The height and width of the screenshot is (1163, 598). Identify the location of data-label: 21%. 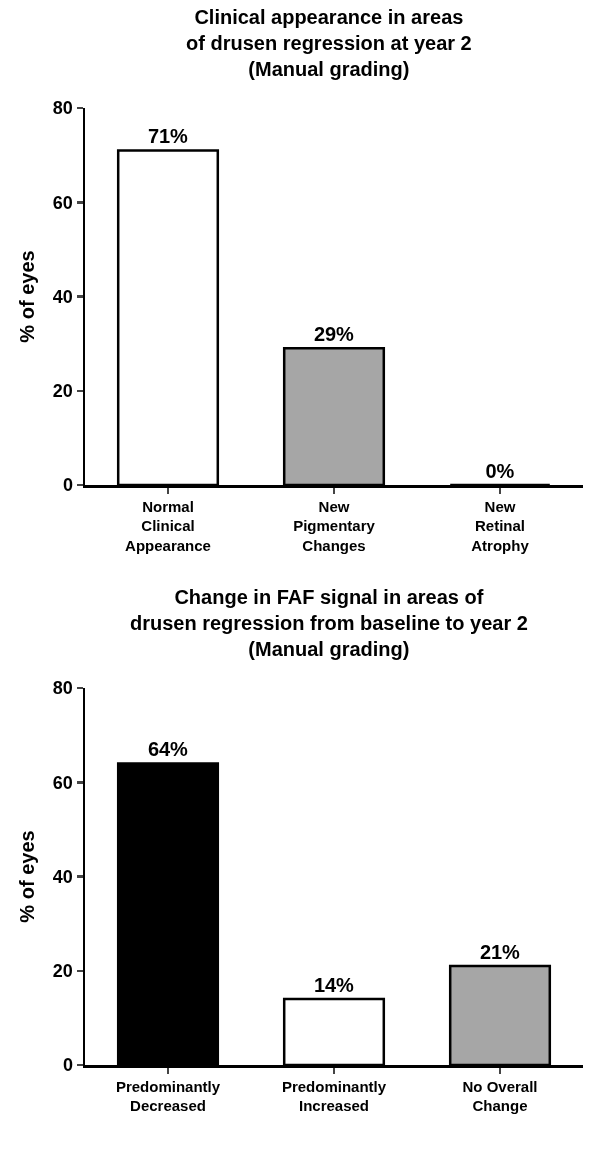
(500, 952).